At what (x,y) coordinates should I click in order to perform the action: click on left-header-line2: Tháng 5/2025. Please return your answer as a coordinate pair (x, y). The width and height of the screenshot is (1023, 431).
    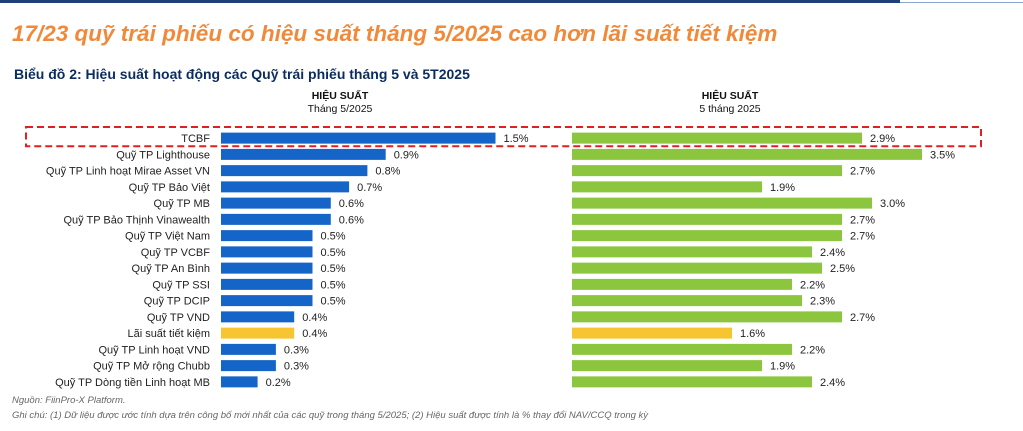
    Looking at the image, I should click on (340, 109).